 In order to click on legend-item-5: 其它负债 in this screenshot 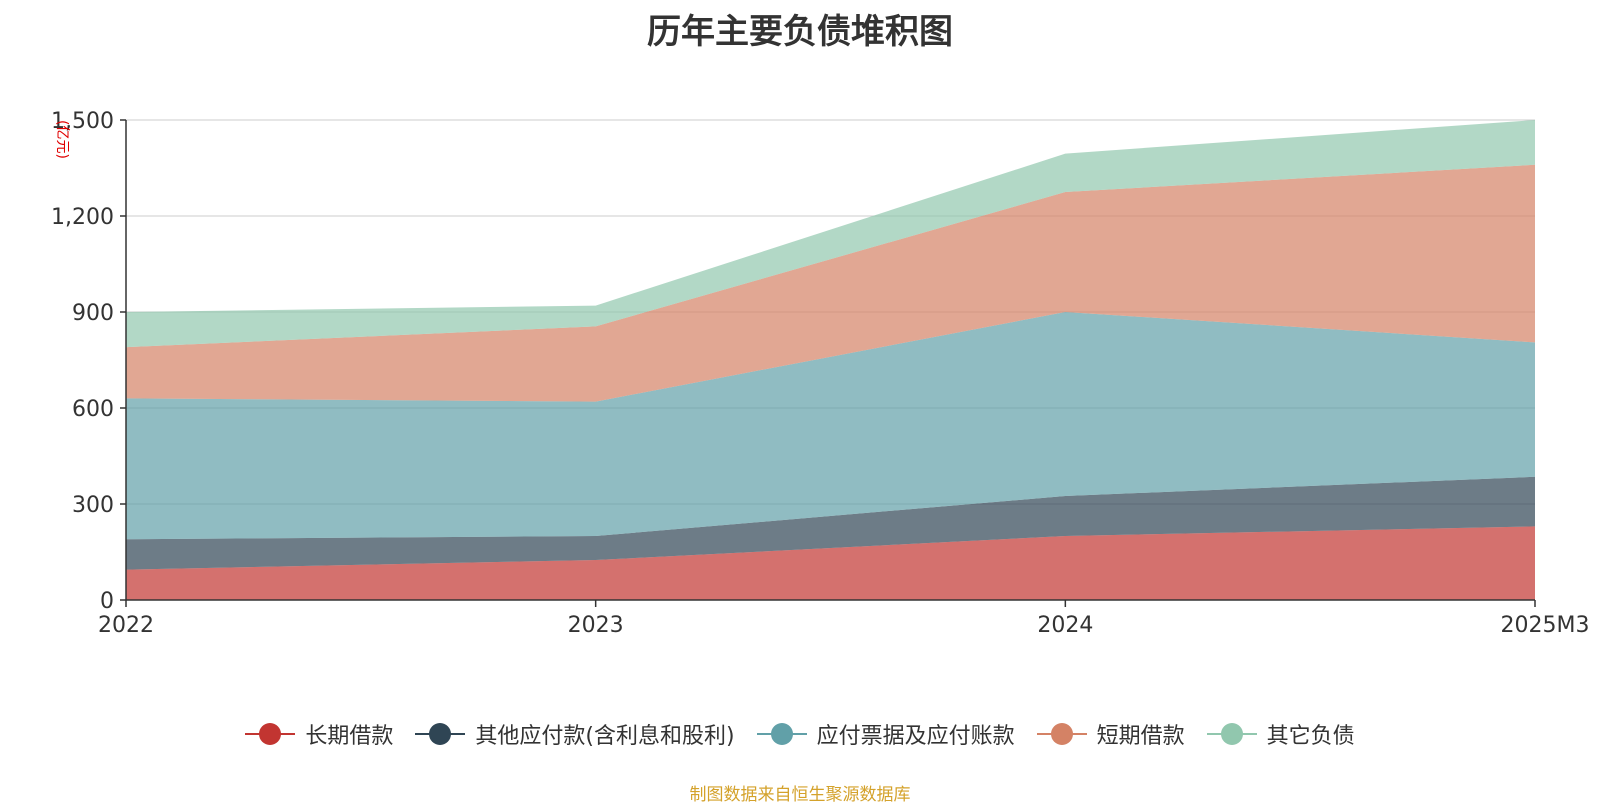, I will do `click(1280, 734)`.